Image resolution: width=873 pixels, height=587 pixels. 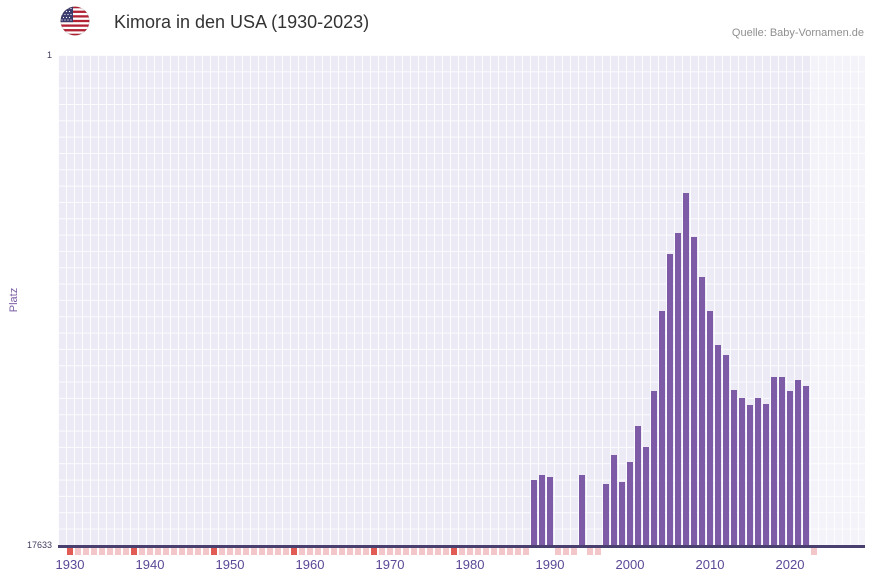 What do you see at coordinates (242, 22) in the screenshot?
I see `page-title: Kimora in den USA (1930-2023)` at bounding box center [242, 22].